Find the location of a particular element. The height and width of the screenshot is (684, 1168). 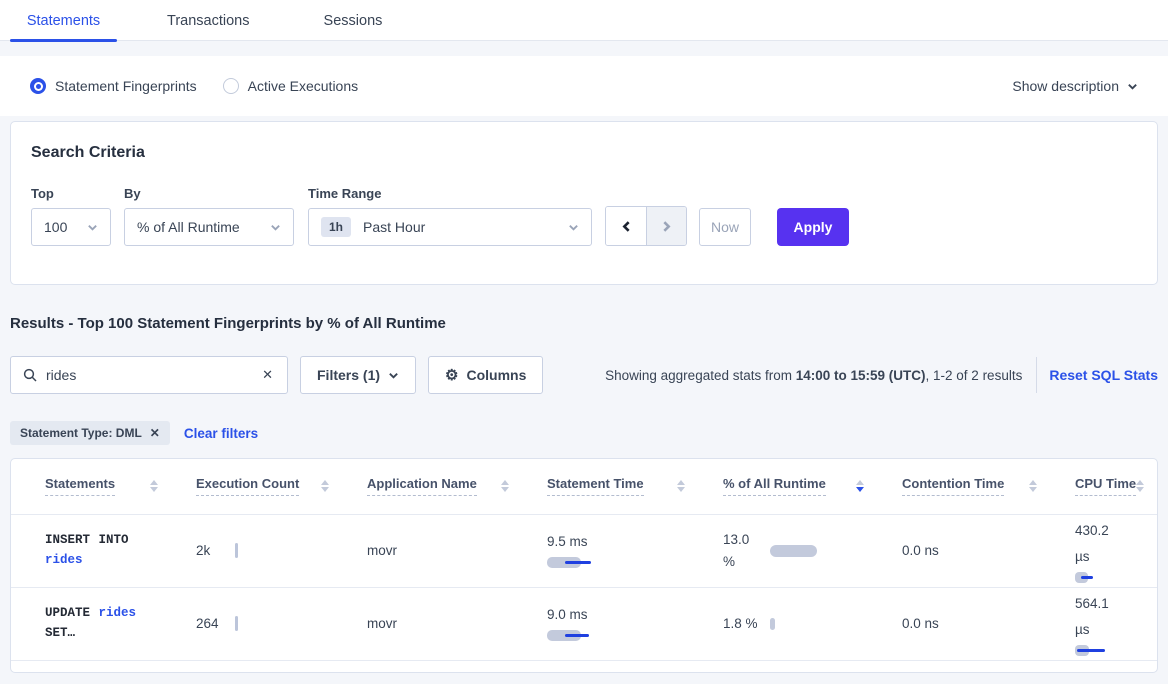

filter-chip-statement-type: Statement Type: DML ✕ is located at coordinates (90, 433).